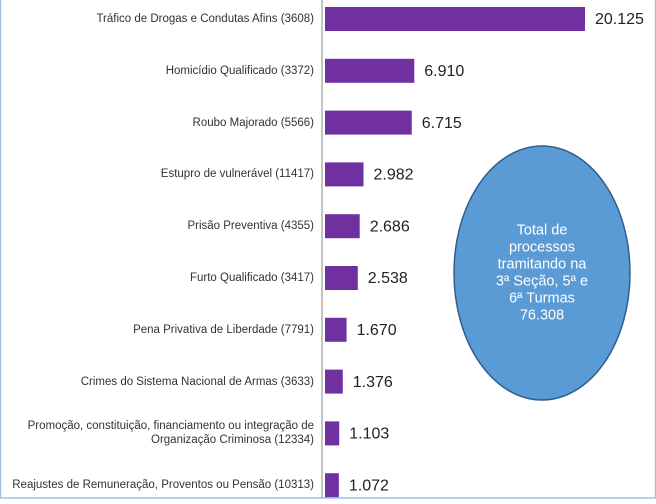 The width and height of the screenshot is (656, 504). What do you see at coordinates (253, 122) in the screenshot?
I see `category-label: Roubo Majorado (5566)` at bounding box center [253, 122].